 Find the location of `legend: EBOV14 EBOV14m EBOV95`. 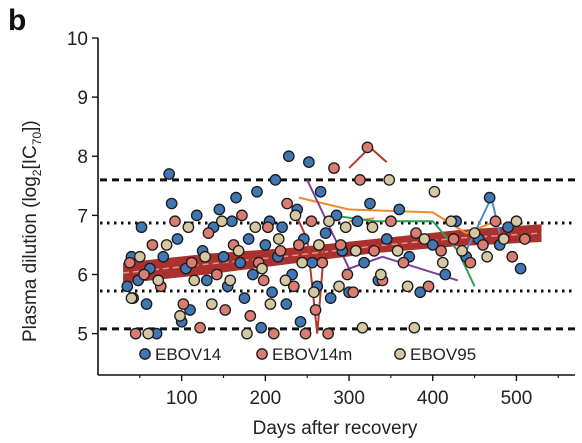

legend: EBOV14 EBOV14m EBOV95 is located at coordinates (307, 354).